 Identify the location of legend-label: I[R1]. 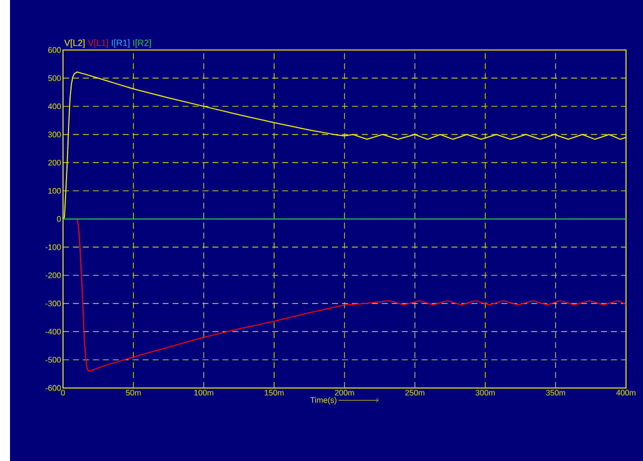
(121, 43).